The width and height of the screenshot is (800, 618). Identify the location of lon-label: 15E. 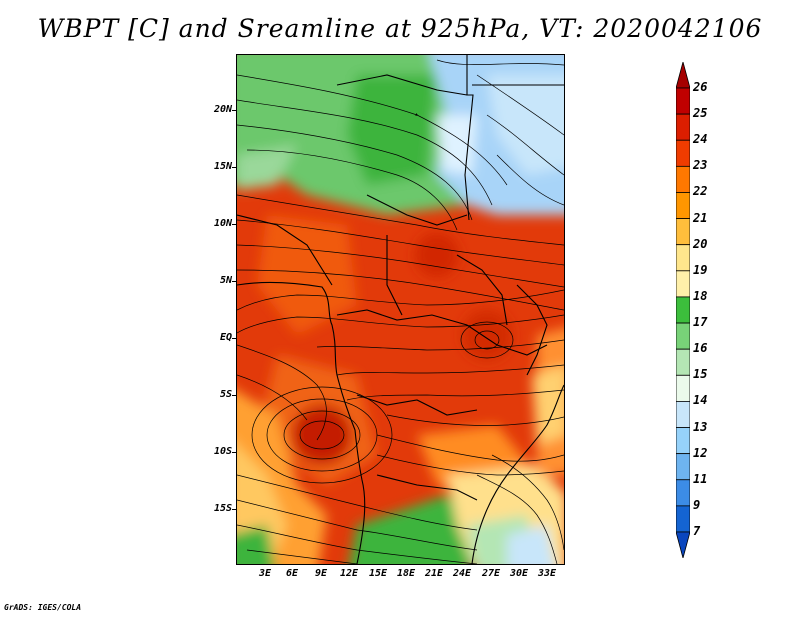
(378, 573).